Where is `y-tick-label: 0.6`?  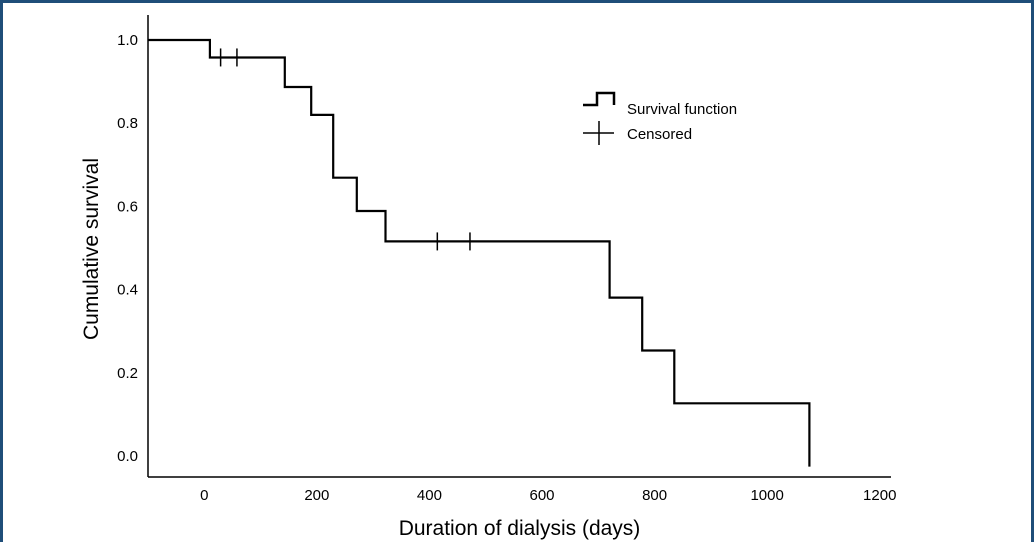 y-tick-label: 0.6 is located at coordinates (127, 206).